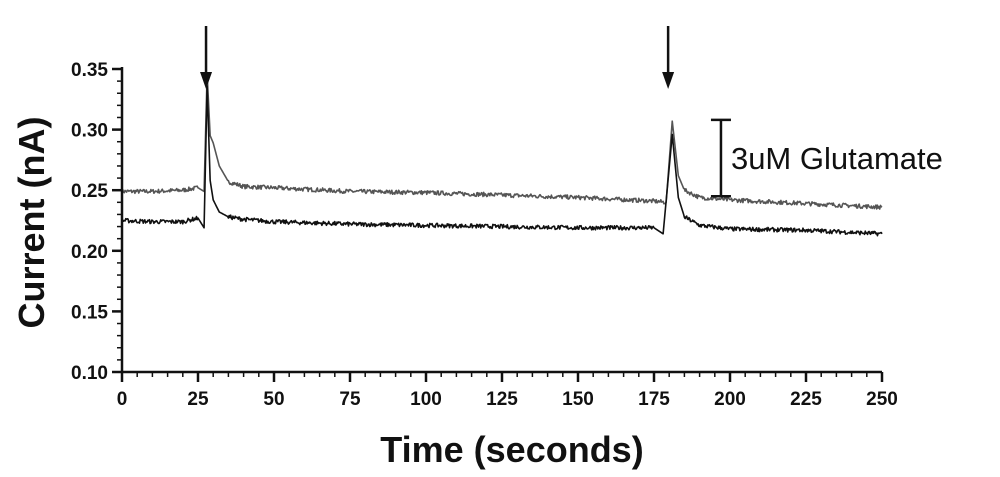 The width and height of the screenshot is (1000, 477). Describe the element at coordinates (96, 222) in the screenshot. I see `y-ticks: 0.10 0.15 0.20 0.25 0.30 0.35` at that location.